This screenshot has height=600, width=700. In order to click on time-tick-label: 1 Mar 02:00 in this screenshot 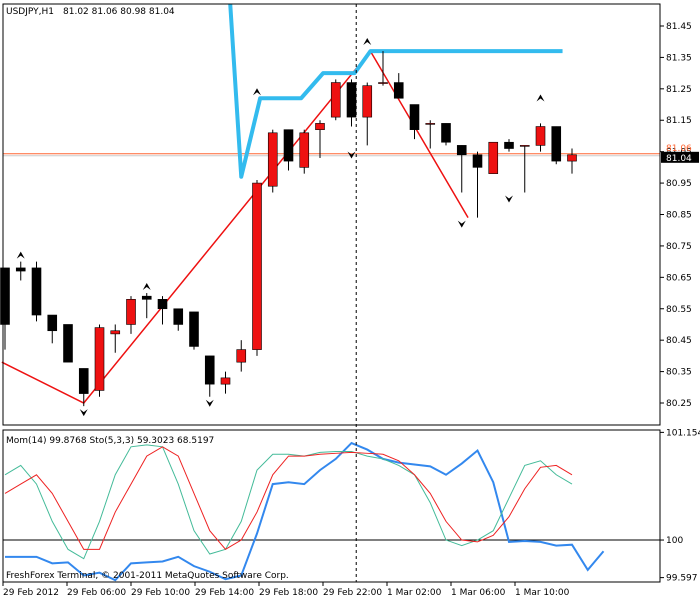, I will do `click(414, 593)`.